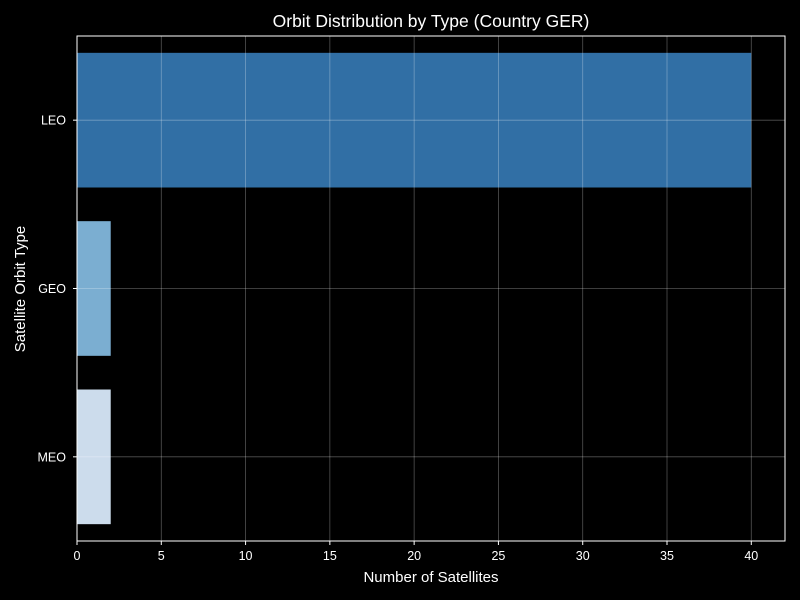  What do you see at coordinates (161, 556) in the screenshot?
I see `x-tick-label: 5` at bounding box center [161, 556].